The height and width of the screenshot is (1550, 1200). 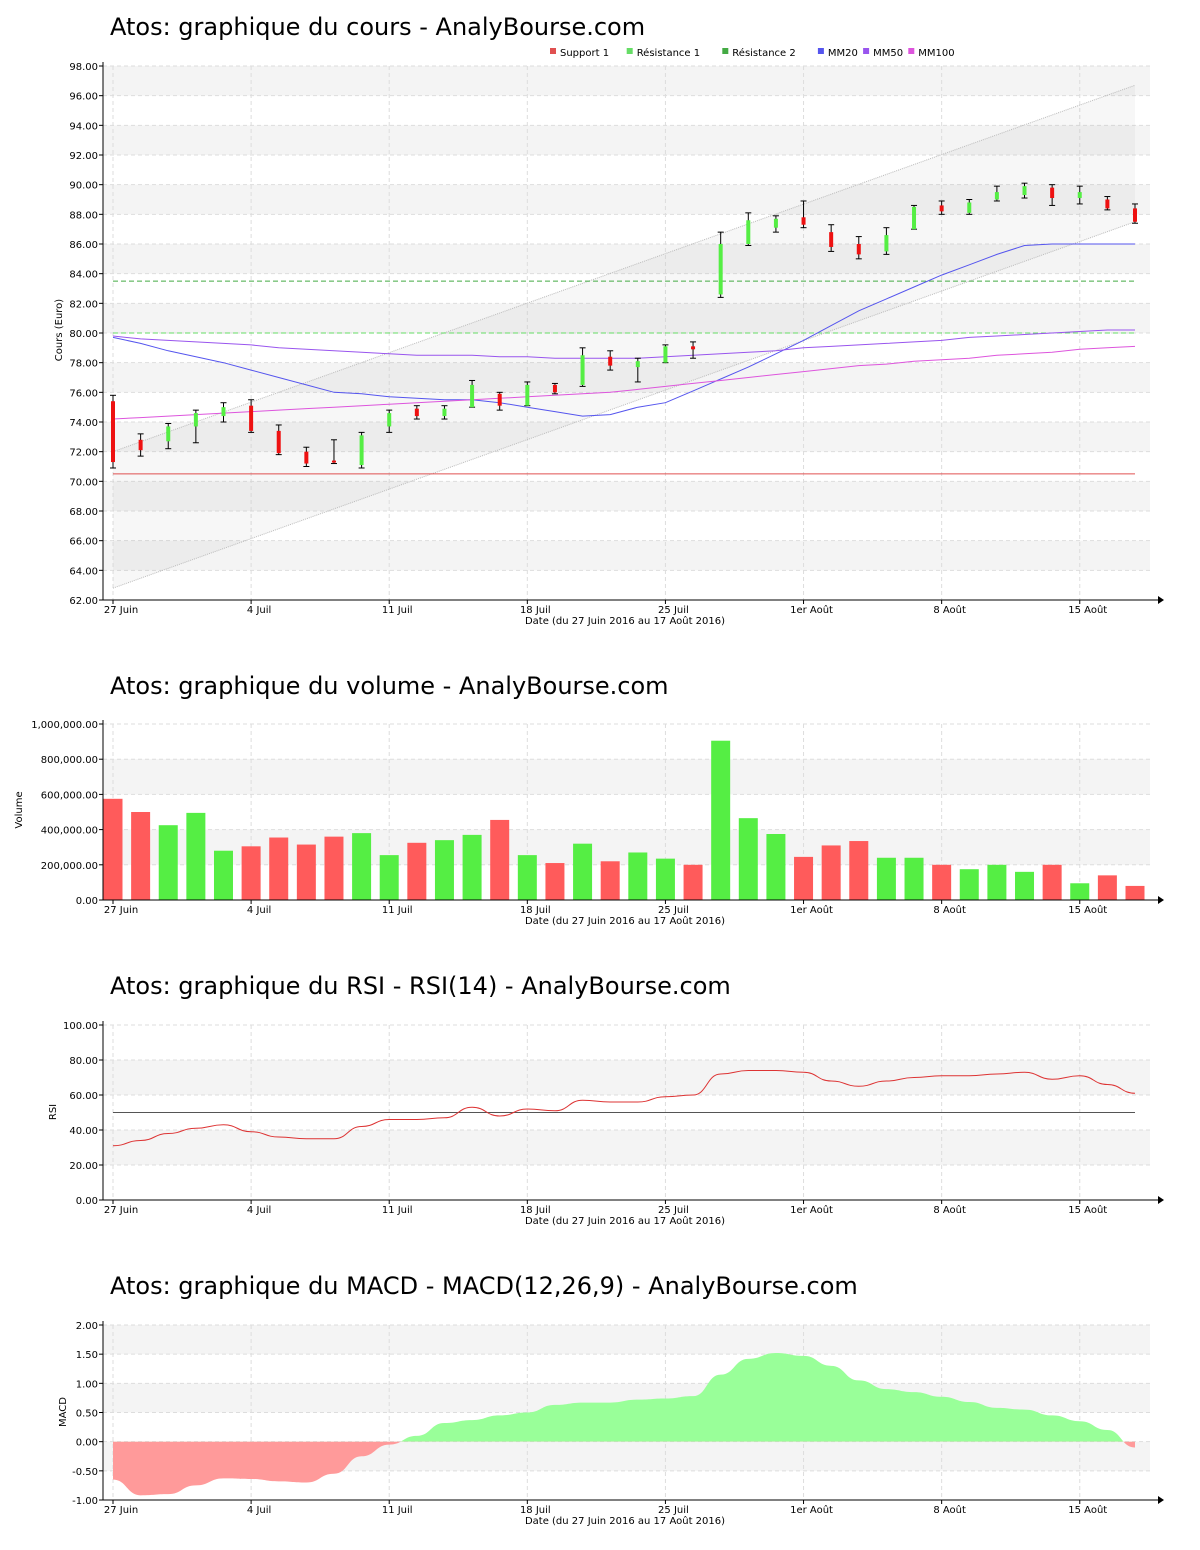 I want to click on legend-label: MM100, so click(x=936, y=53).